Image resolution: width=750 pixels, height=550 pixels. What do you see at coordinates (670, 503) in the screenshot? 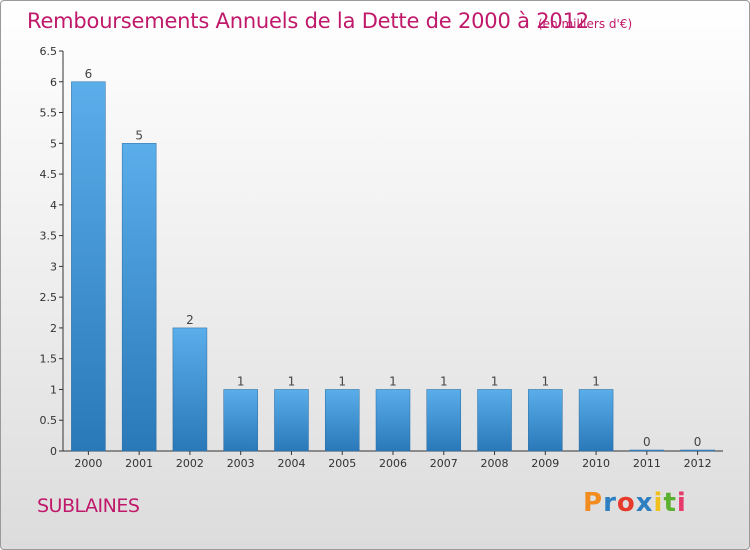
I see `logo-letter: t` at bounding box center [670, 503].